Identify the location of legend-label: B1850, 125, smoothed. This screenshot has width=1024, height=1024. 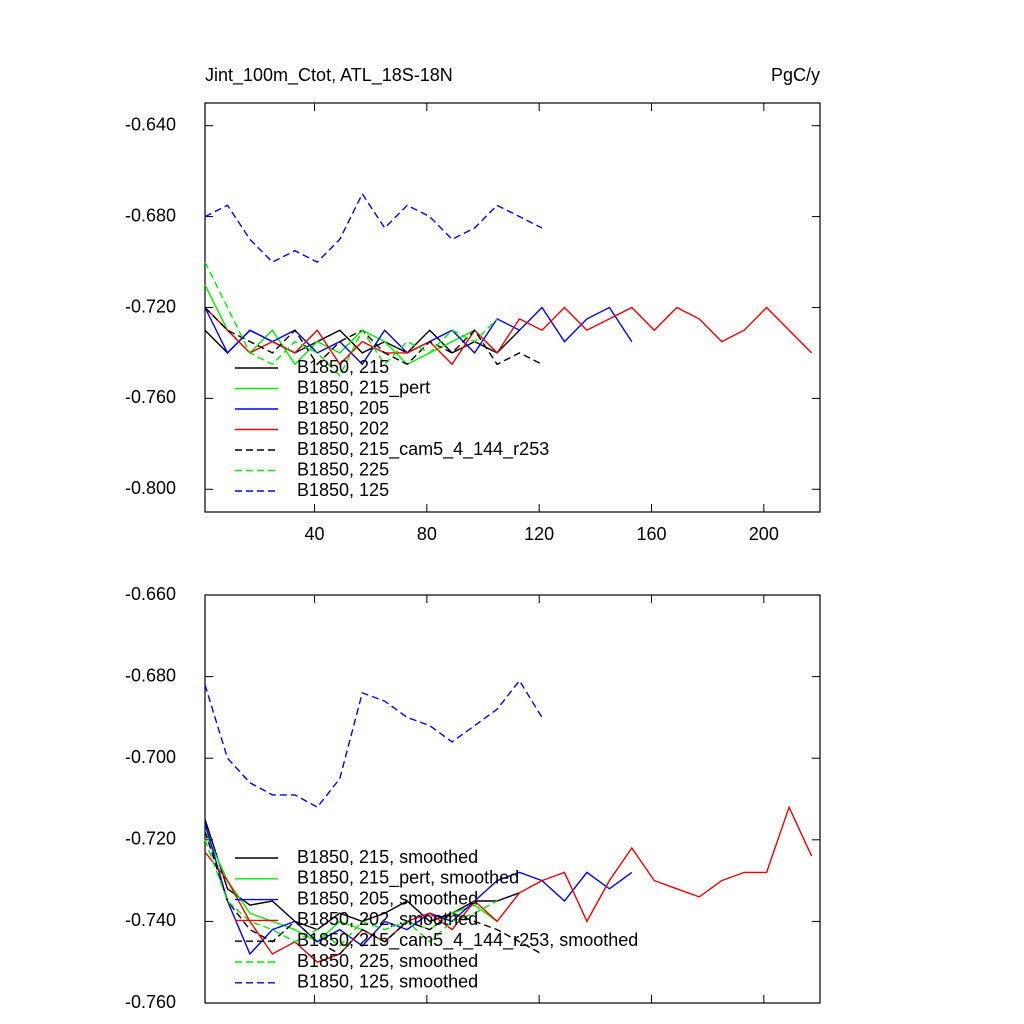
(387, 982).